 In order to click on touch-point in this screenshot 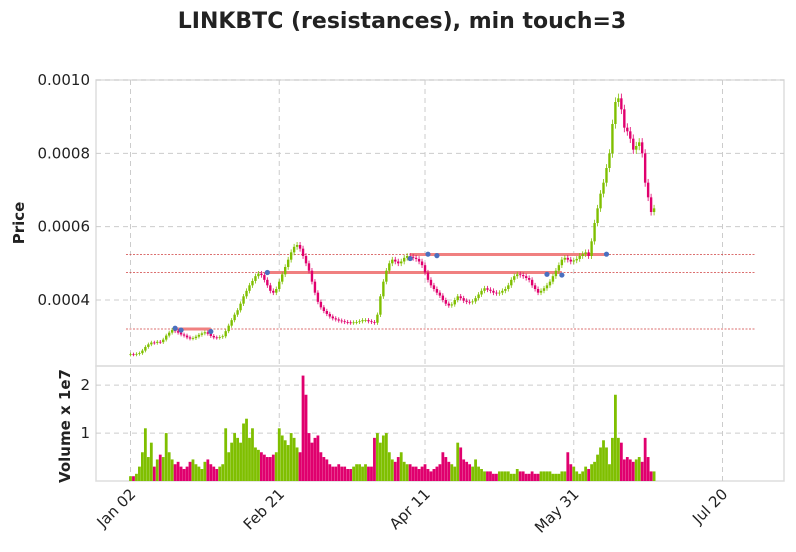, I will do `click(562, 275)`.